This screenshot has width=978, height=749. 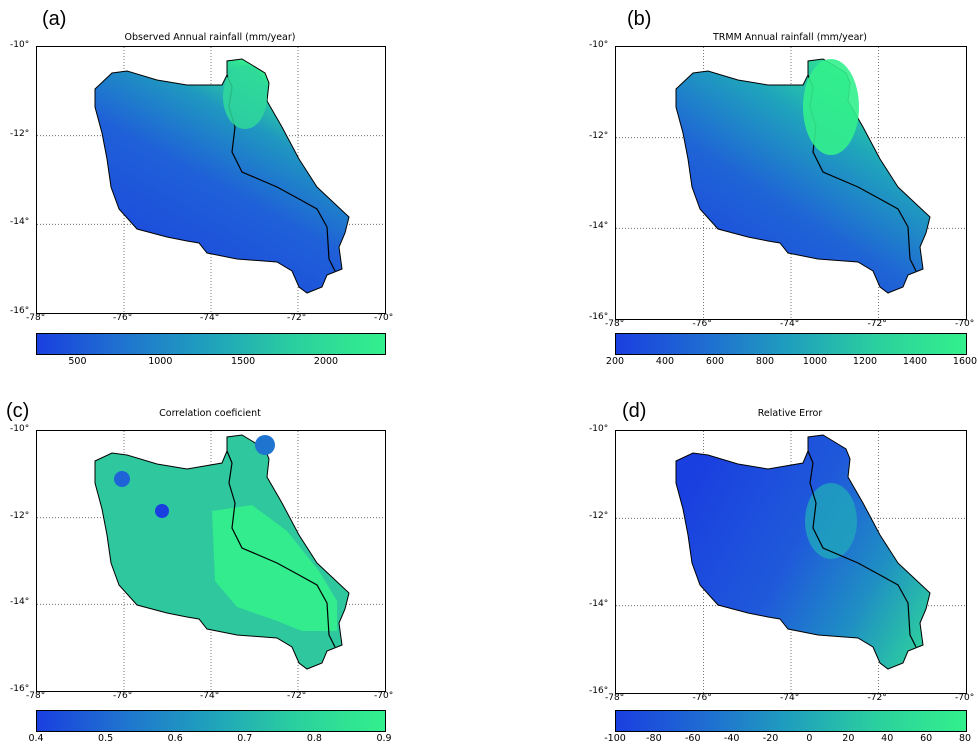 What do you see at coordinates (915, 361) in the screenshot?
I see `colorbar-tick-label: 1400` at bounding box center [915, 361].